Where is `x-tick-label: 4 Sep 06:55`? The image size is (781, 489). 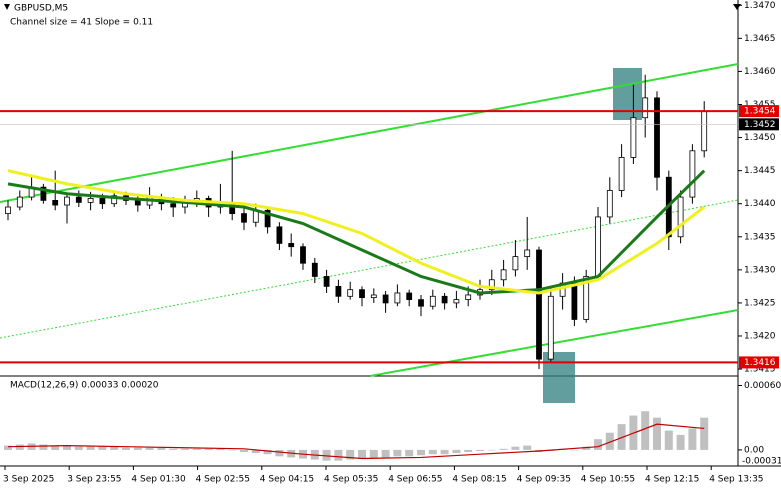
x-tick-label: 4 Sep 06:55 is located at coordinates (415, 480).